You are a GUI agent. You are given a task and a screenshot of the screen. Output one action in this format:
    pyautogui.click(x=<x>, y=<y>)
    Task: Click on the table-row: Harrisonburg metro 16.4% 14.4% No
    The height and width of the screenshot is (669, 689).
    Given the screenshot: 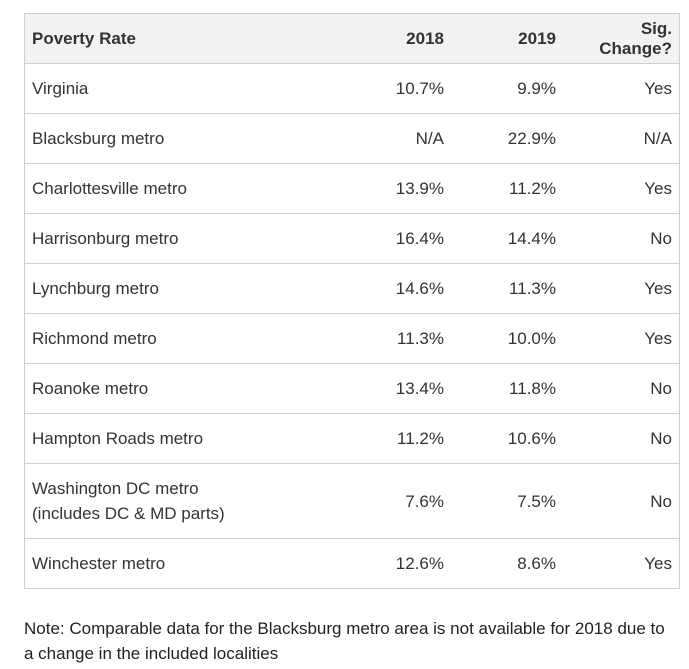 What is the action you would take?
    pyautogui.click(x=352, y=238)
    